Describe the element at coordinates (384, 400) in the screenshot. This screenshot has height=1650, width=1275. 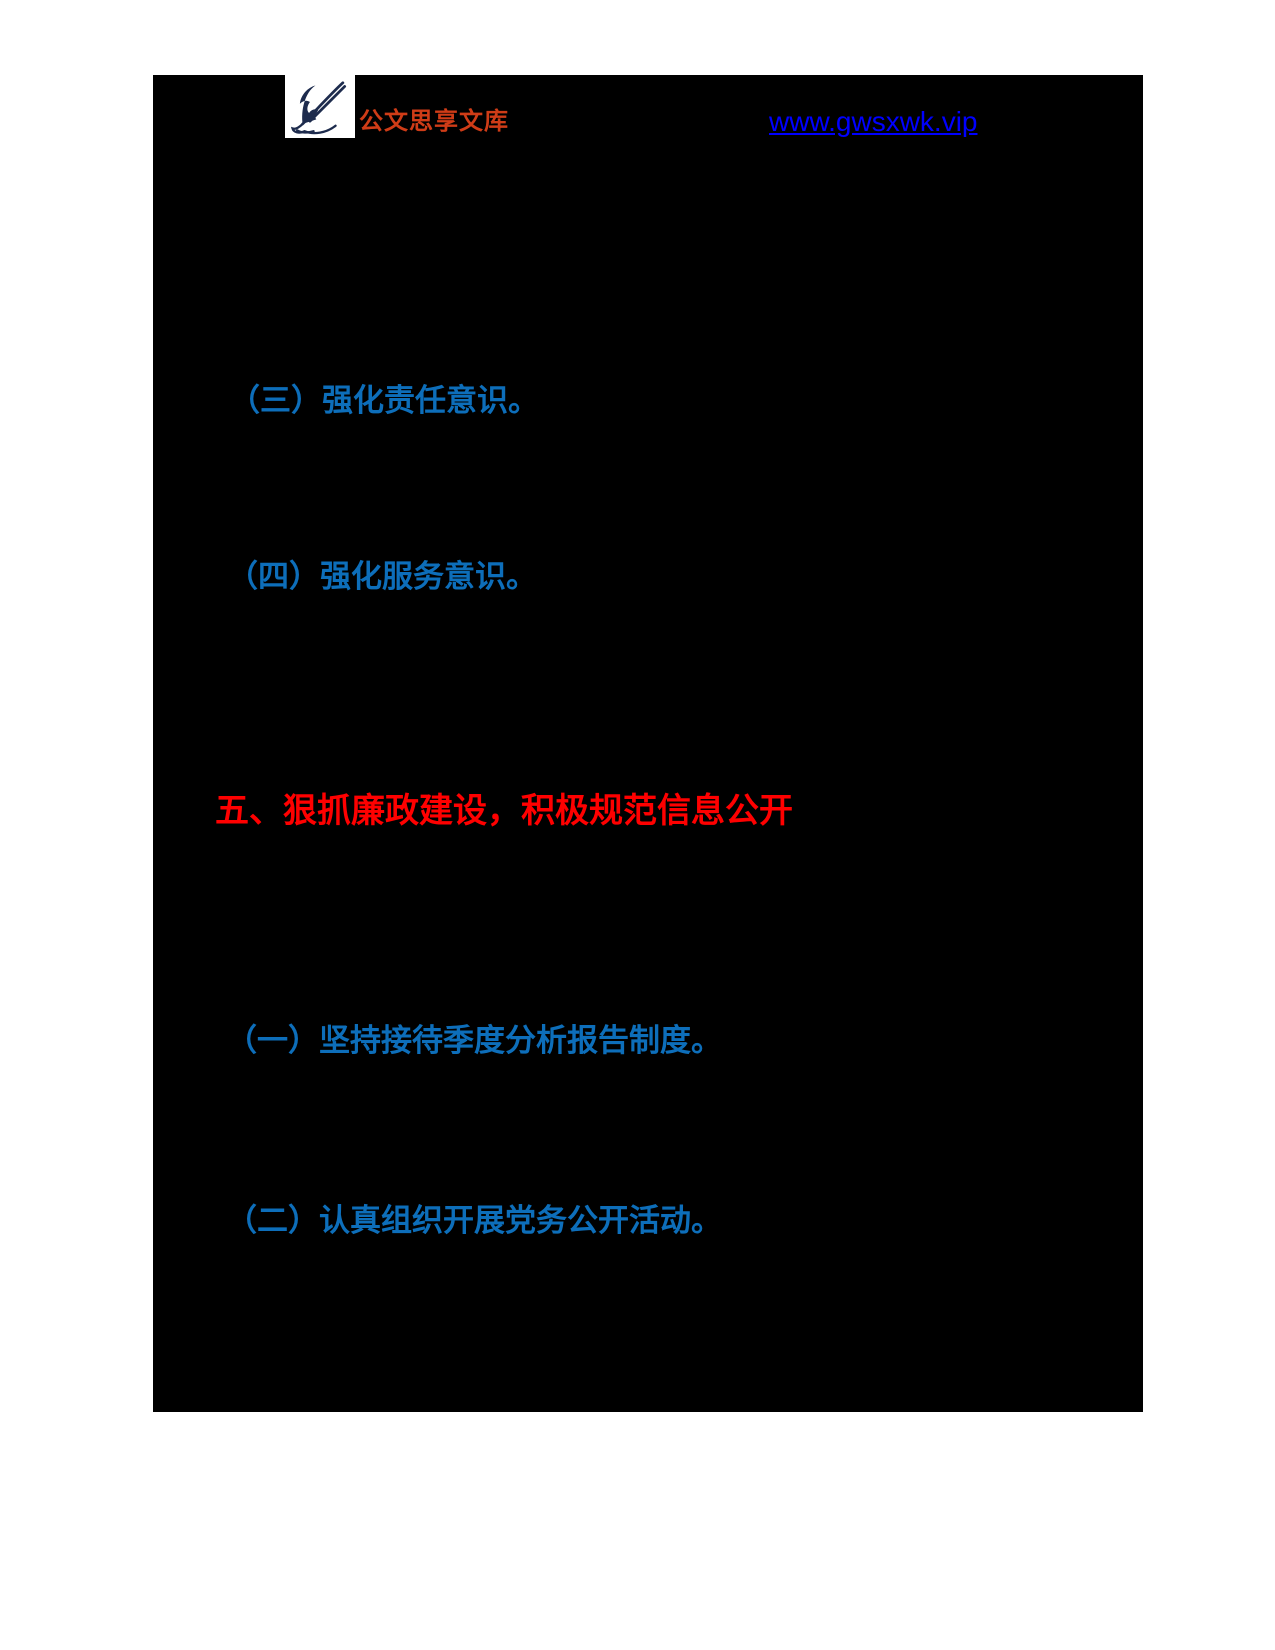
I see `heading-item-3: （三）强化责任意识。` at that location.